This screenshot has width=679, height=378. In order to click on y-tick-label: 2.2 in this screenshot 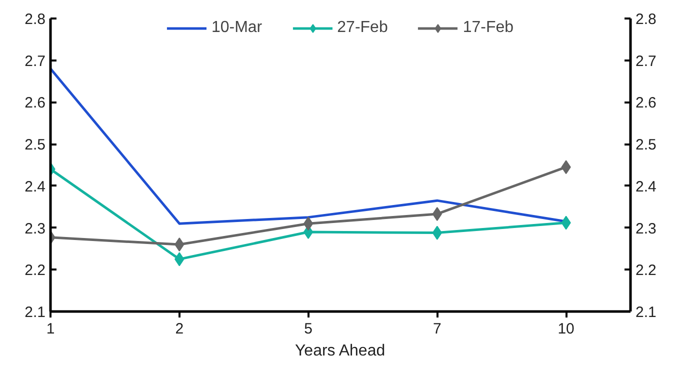, I will do `click(35, 271)`.